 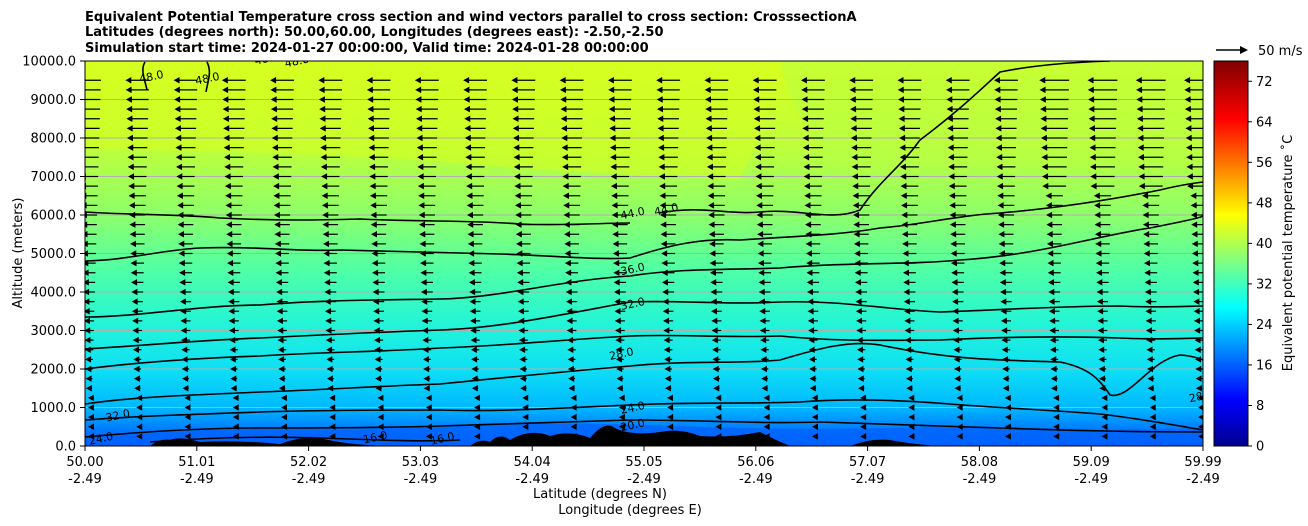 What do you see at coordinates (18, 253) in the screenshot?
I see `y-axis-label: Altitude (meters)` at bounding box center [18, 253].